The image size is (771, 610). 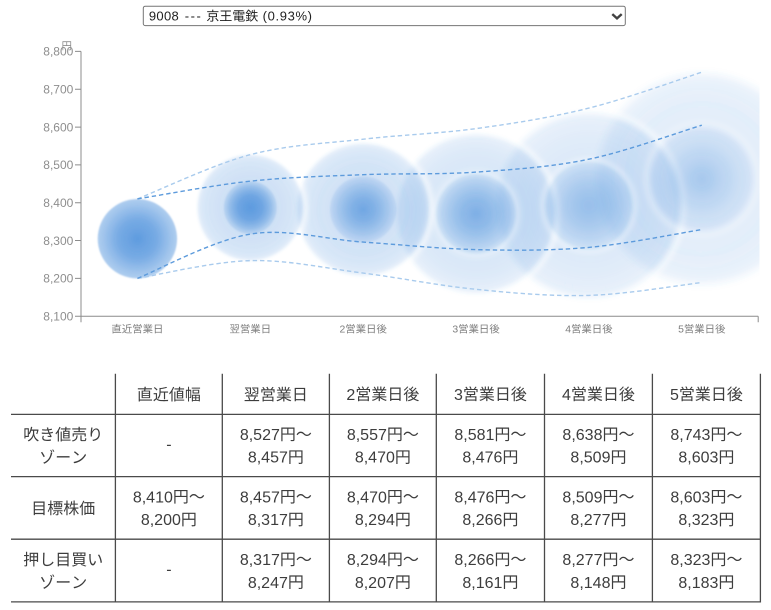 What do you see at coordinates (58, 127) in the screenshot?
I see `svg-text: 8,600` at bounding box center [58, 127].